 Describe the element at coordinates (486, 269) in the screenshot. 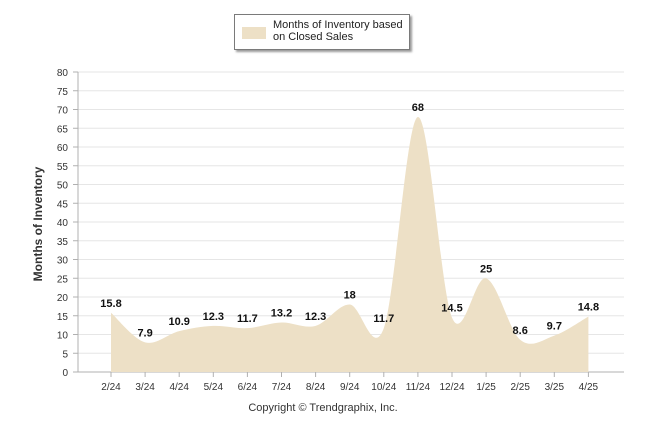

I see `data-label: 25` at that location.